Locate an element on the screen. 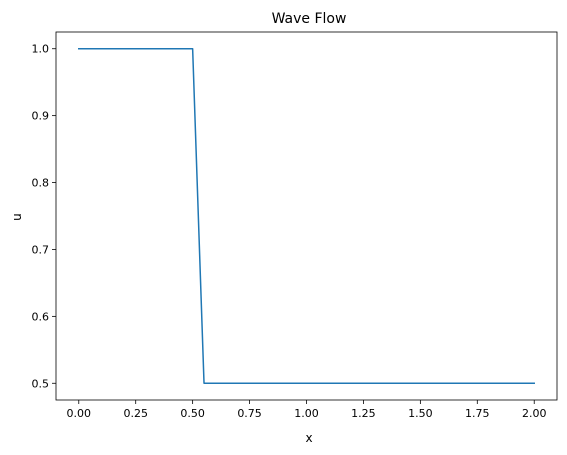 The width and height of the screenshot is (567, 455). y-axis-label: u is located at coordinates (17, 217).